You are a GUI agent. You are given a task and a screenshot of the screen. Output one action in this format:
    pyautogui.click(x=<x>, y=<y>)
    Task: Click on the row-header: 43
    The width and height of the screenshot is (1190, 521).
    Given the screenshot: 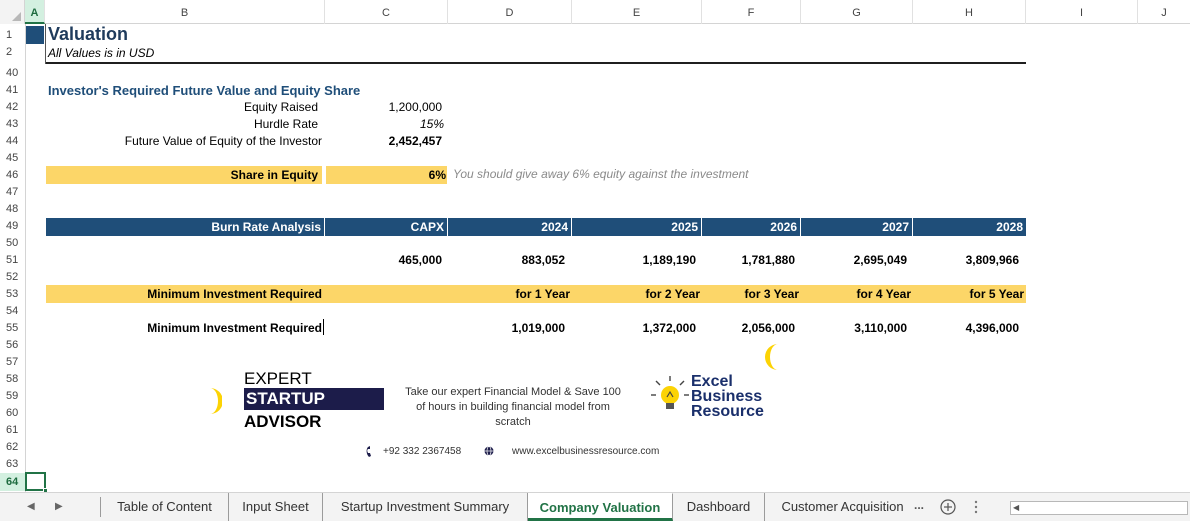 What is the action you would take?
    pyautogui.click(x=12, y=124)
    